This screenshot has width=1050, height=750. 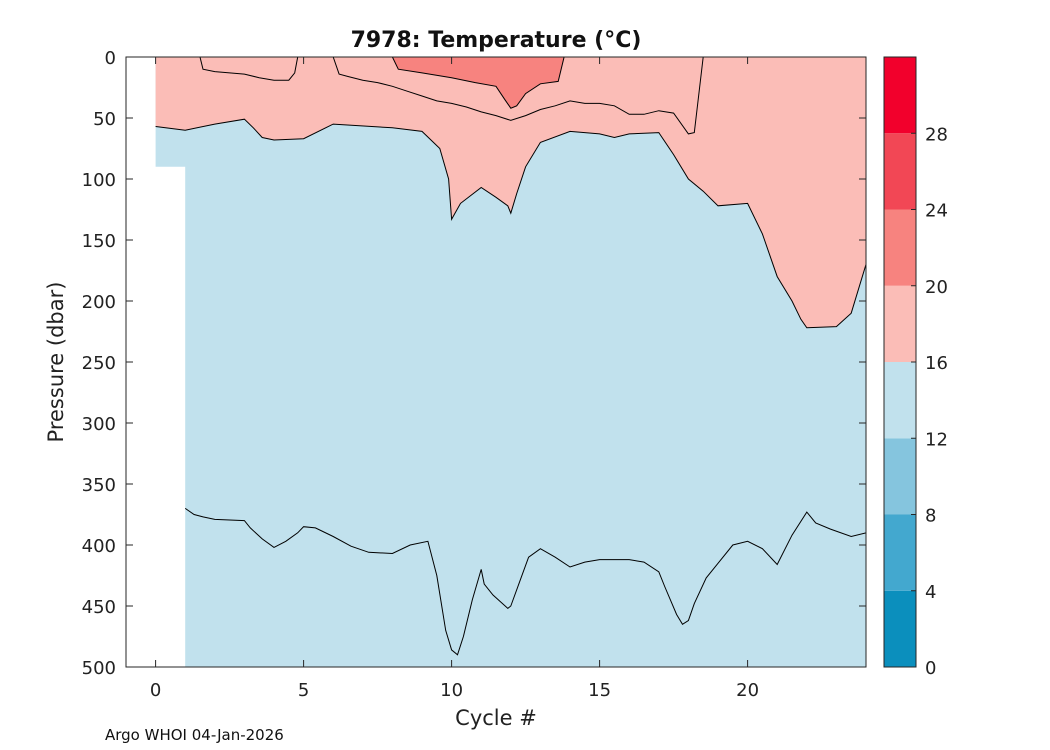 What do you see at coordinates (99, 485) in the screenshot?
I see `y-tick-label: 350` at bounding box center [99, 485].